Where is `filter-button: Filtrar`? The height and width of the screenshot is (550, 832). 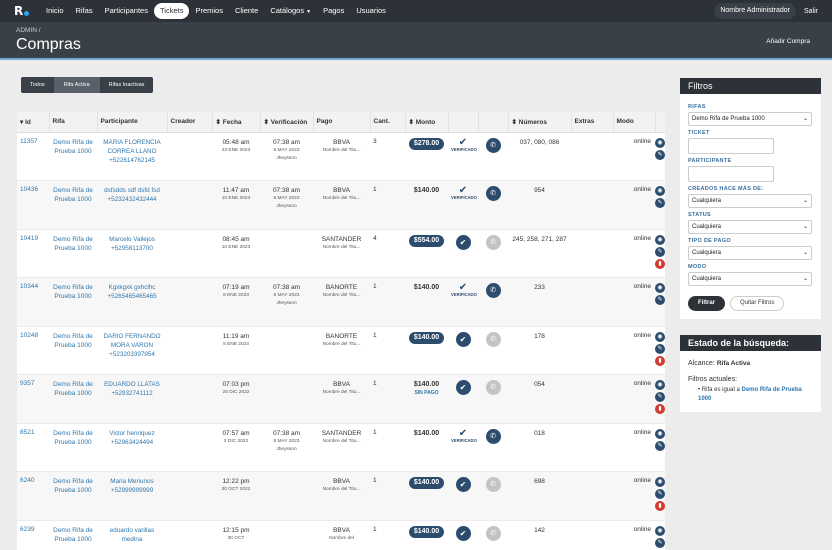
filter-button: Filtrar is located at coordinates (707, 303).